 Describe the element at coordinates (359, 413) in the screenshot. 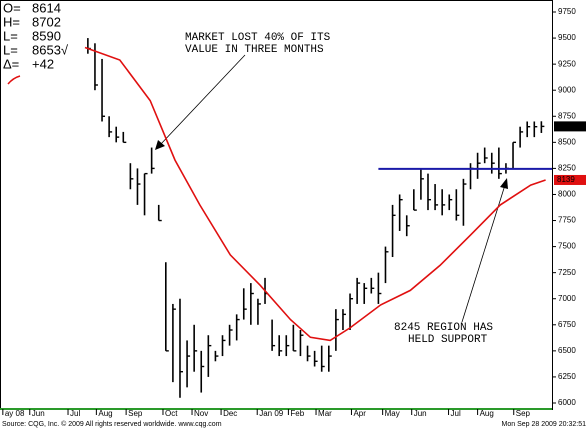

I see `x-tick-label: Apr` at that location.